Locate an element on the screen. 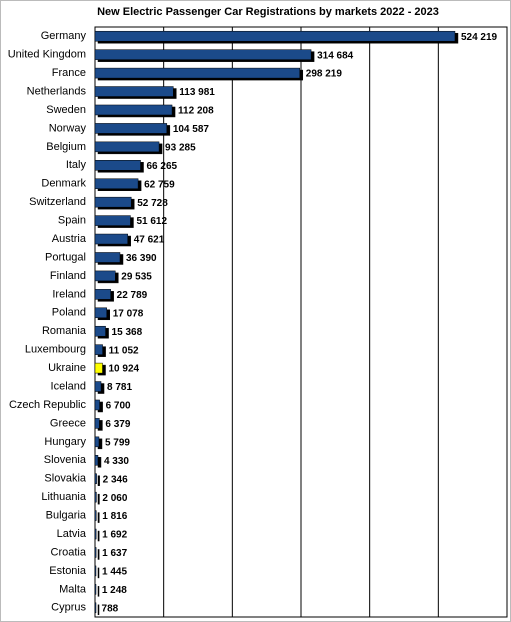 The width and height of the screenshot is (511, 622). y-tick-label: Latvia is located at coordinates (72, 534).